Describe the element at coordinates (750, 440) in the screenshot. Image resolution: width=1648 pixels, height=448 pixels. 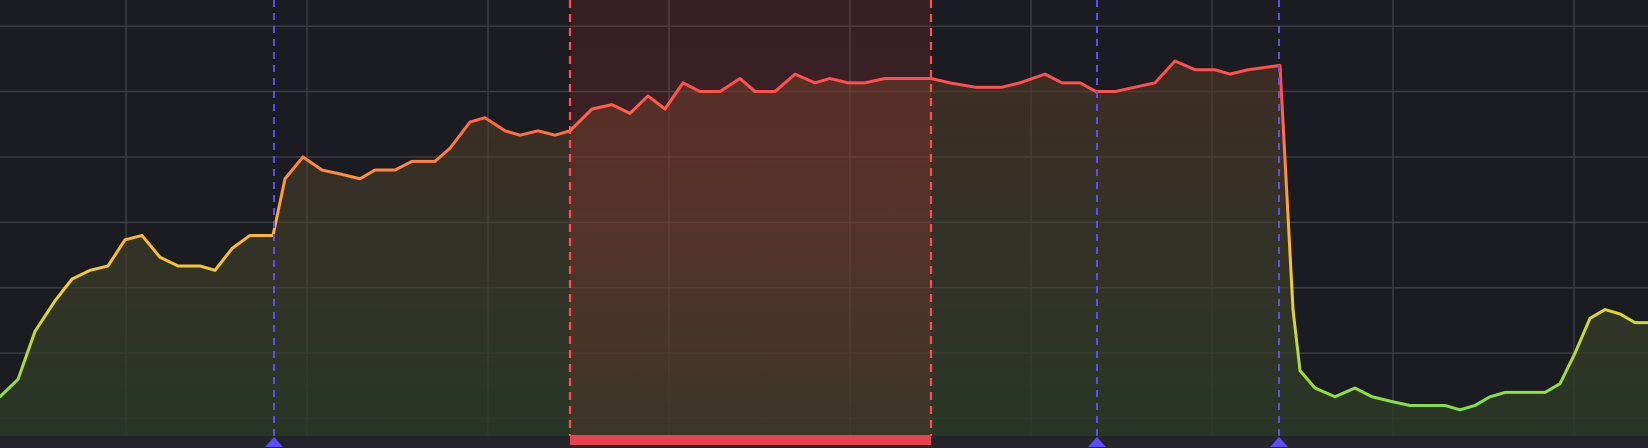
I see `highlight-range-bar` at that location.